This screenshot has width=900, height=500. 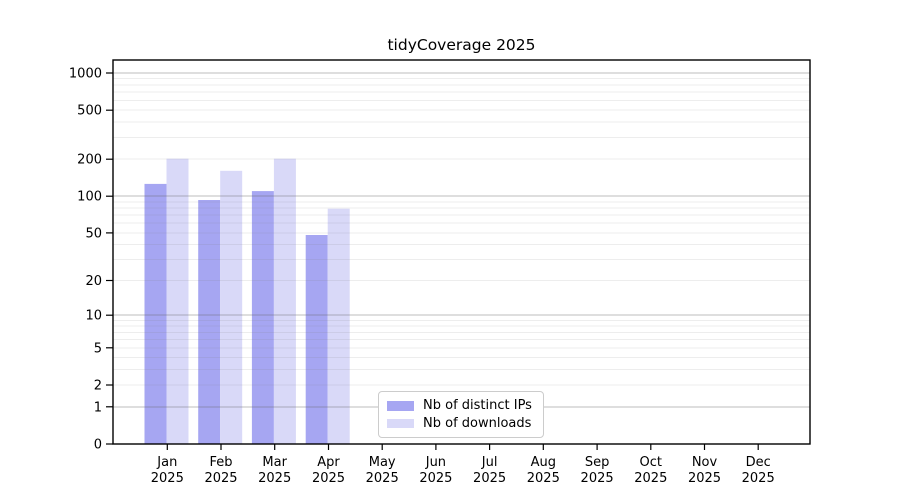 I want to click on legend-label-distinct-ips: Nb of distinct IPs, so click(x=477, y=406).